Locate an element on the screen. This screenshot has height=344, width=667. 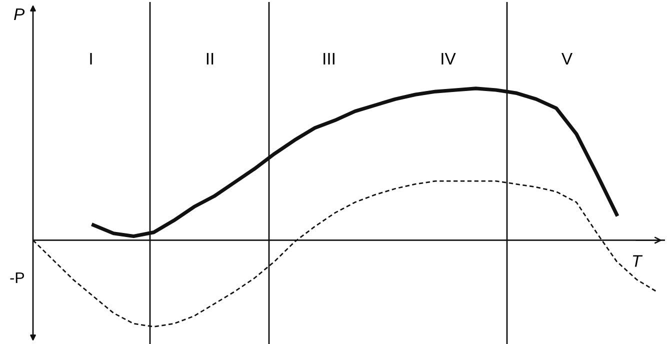
x-axis-title: T is located at coordinates (637, 261).